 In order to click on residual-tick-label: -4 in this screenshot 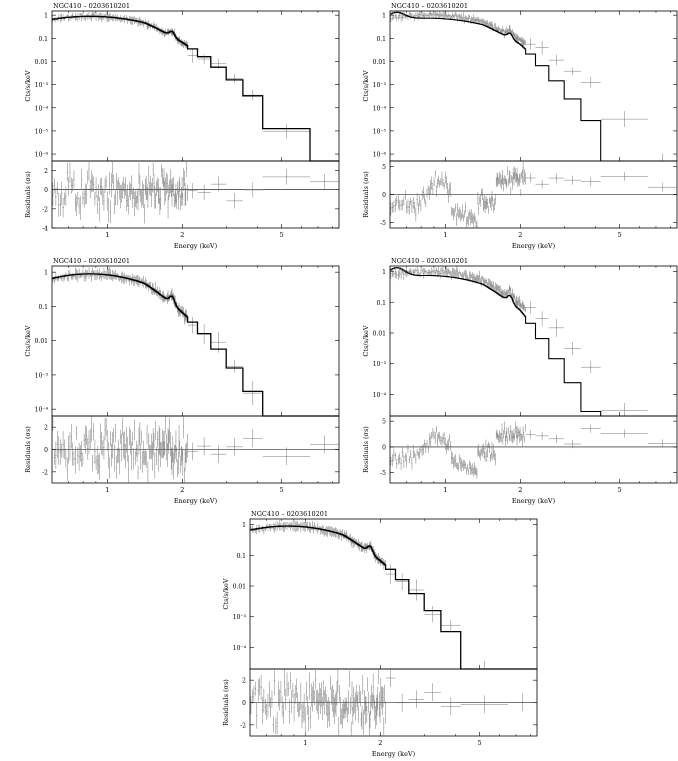, I will do `click(45, 229)`.